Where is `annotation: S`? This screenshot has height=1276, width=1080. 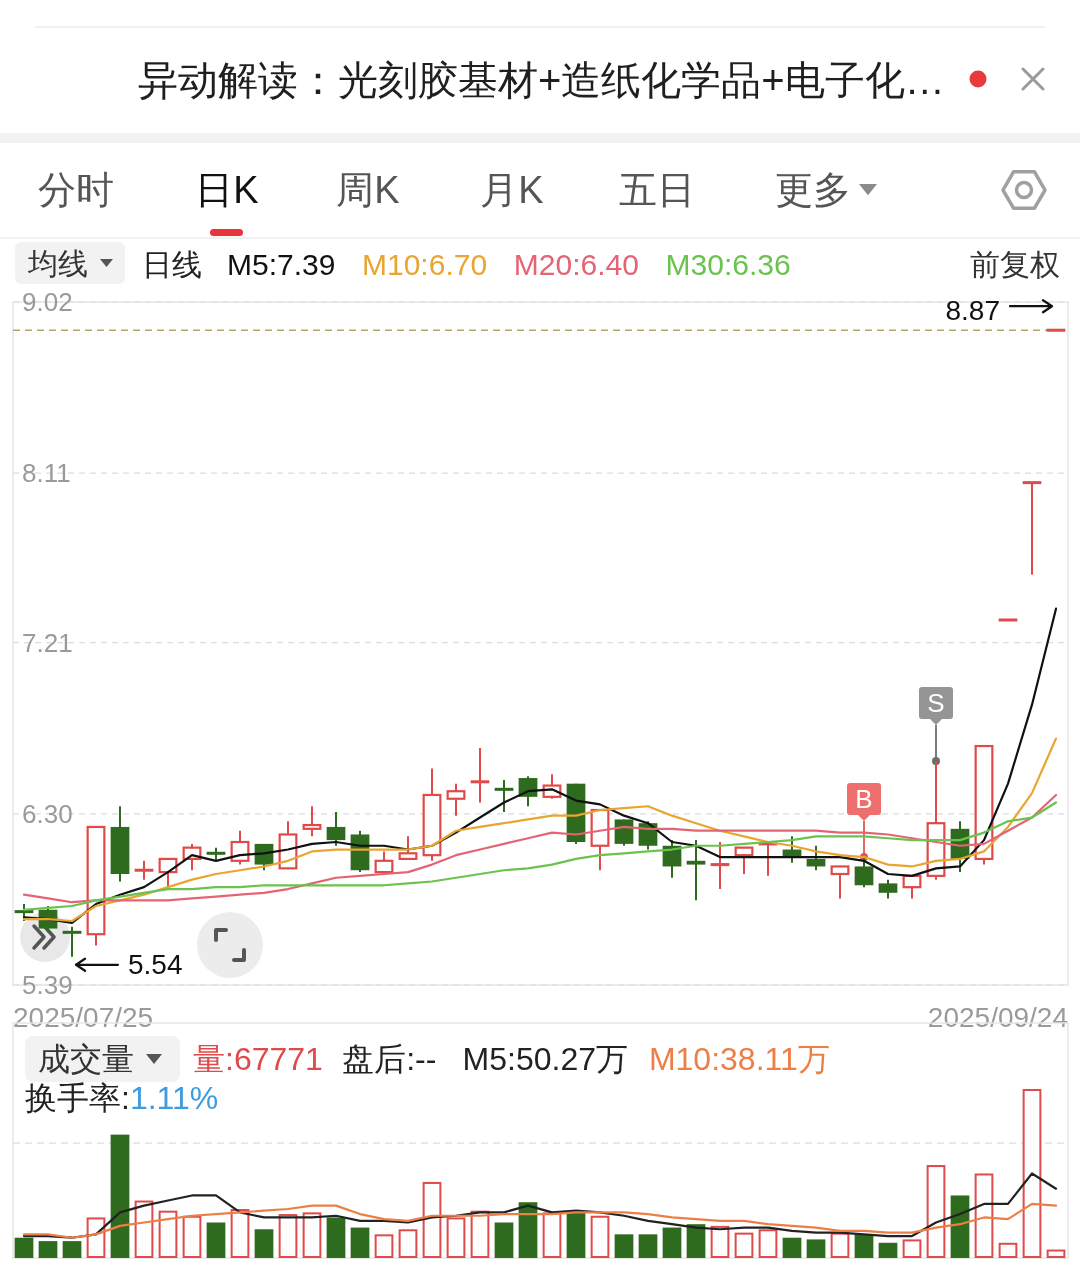 annotation: S is located at coordinates (936, 703).